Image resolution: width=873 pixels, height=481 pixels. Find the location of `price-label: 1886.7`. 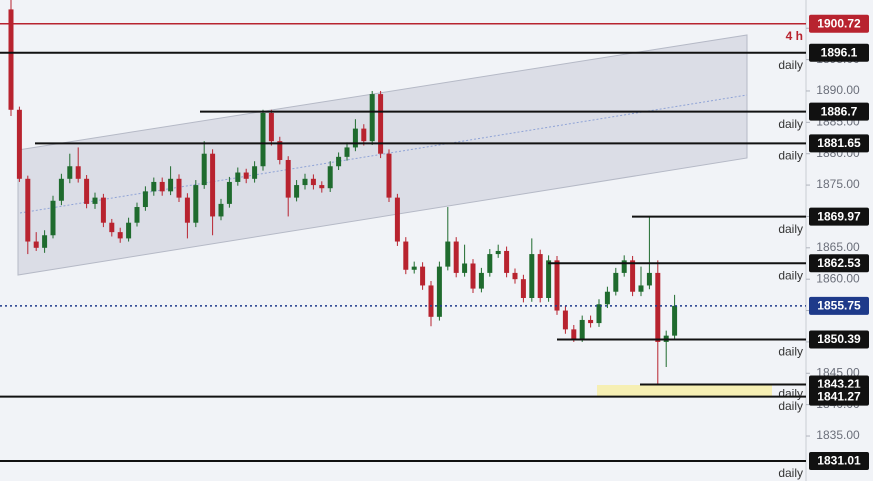

price-label: 1886.7 is located at coordinates (839, 111).